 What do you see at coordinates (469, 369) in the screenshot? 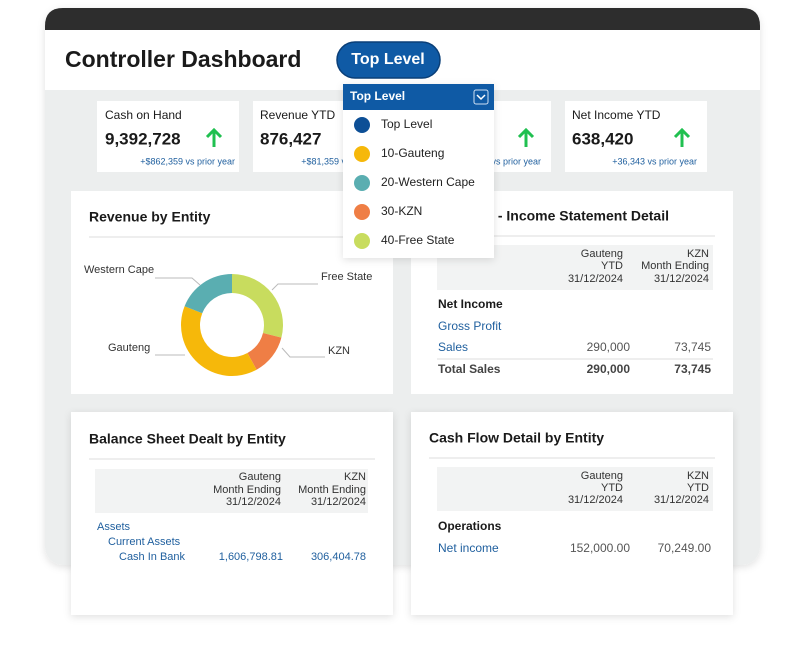
I see `row-label: Total Sales` at bounding box center [469, 369].